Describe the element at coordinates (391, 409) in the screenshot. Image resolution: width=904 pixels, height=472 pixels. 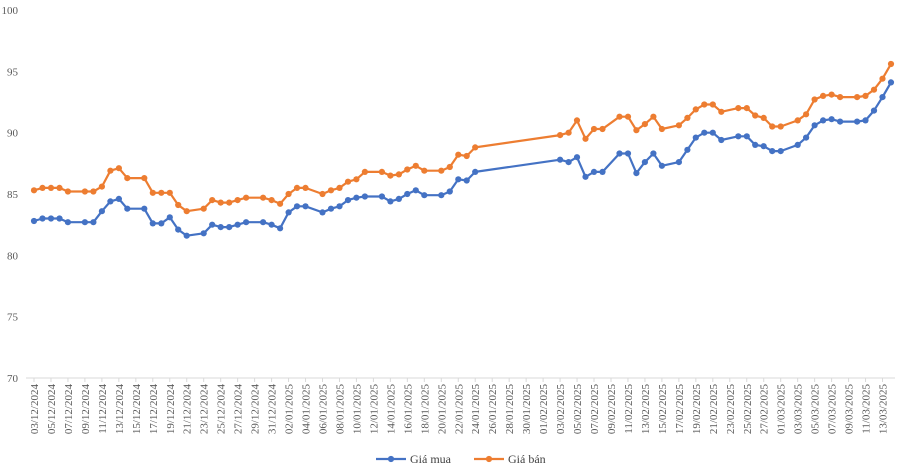
I see `x-tick-label: 14/01/2025` at that location.